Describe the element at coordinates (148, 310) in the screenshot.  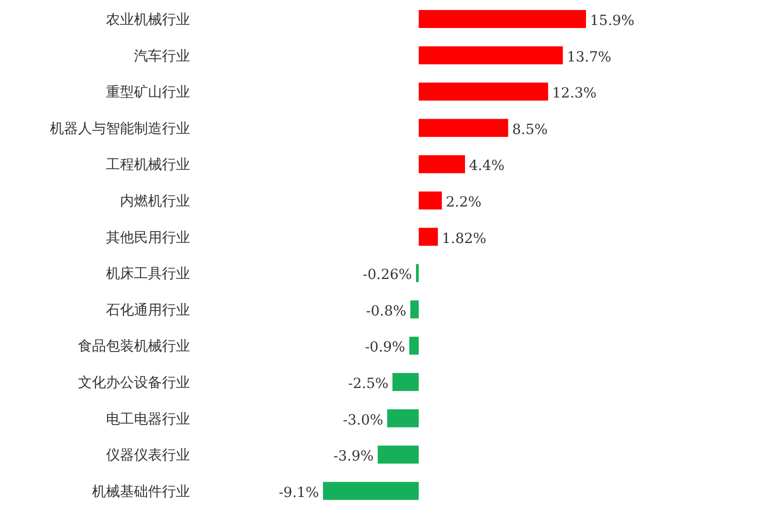
I see `y-tick-label: 石化通用行业` at that location.